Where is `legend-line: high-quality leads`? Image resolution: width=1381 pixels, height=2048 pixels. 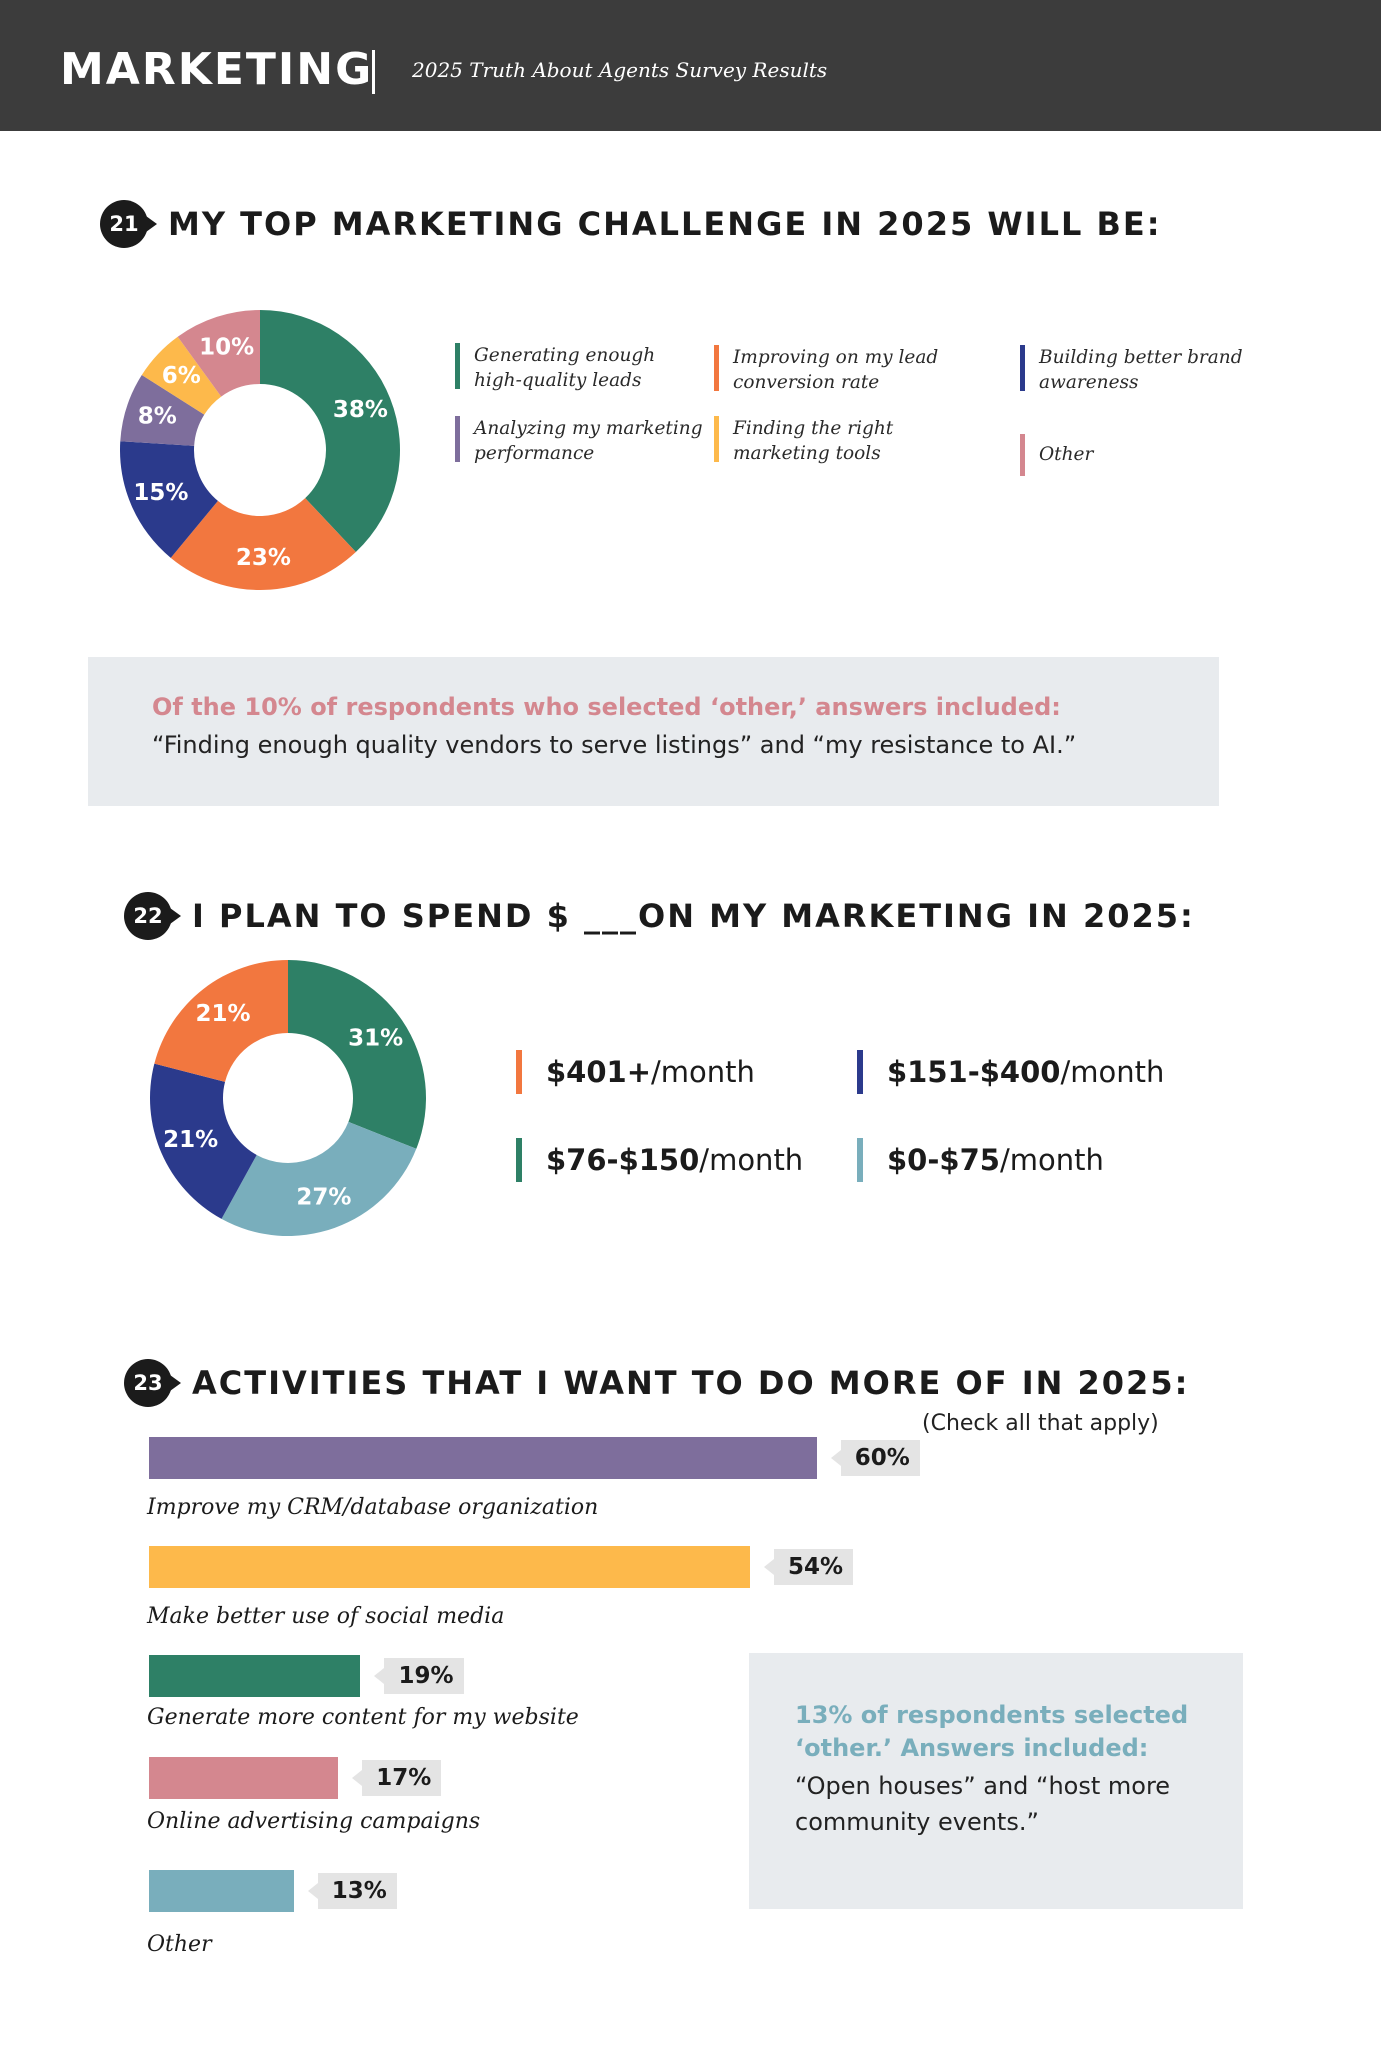 legend-line: high-quality leads is located at coordinates (558, 380).